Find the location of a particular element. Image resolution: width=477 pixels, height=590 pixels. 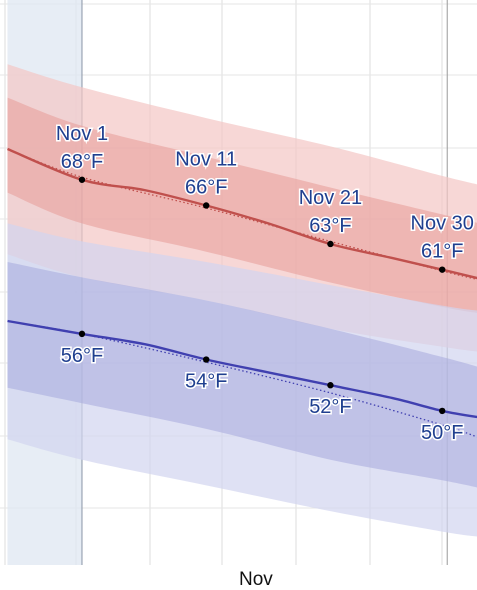

high-date-label: Nov 21 is located at coordinates (330, 198).